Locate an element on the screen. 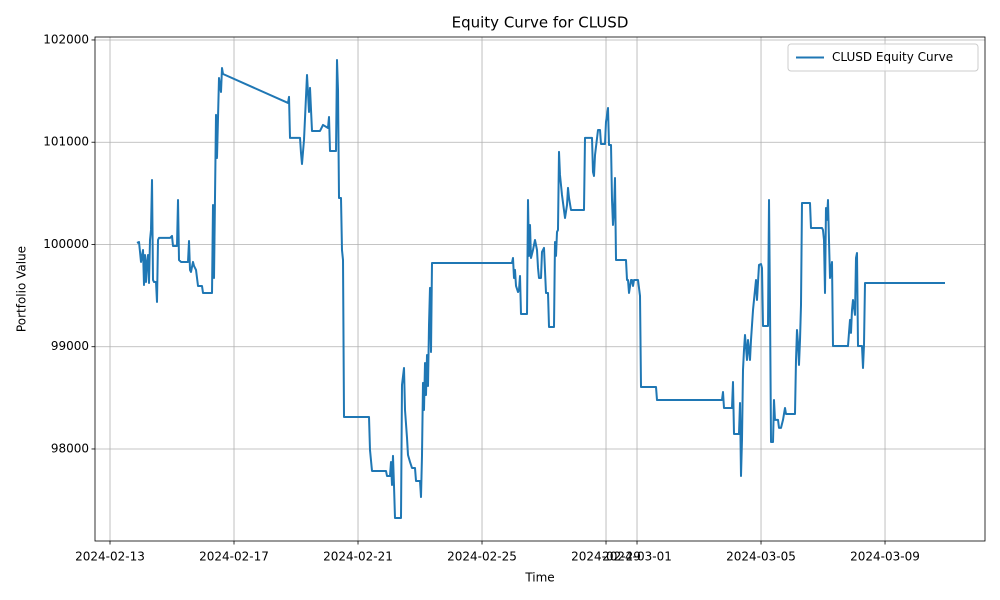  x-tick-label: 2024-02-17 is located at coordinates (234, 557).